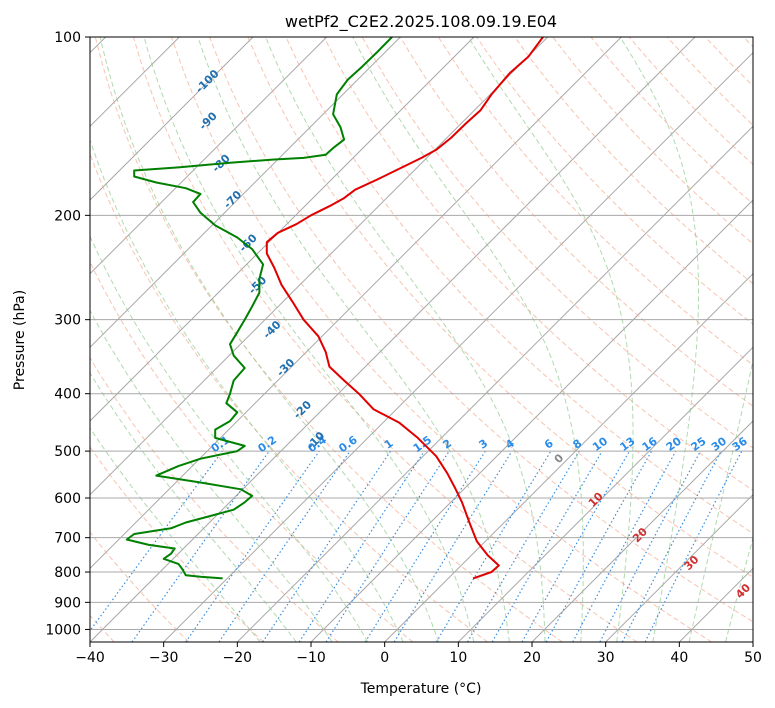 The image size is (775, 708). What do you see at coordinates (67, 38) in the screenshot?
I see `y-tick-label: 100` at bounding box center [67, 38].